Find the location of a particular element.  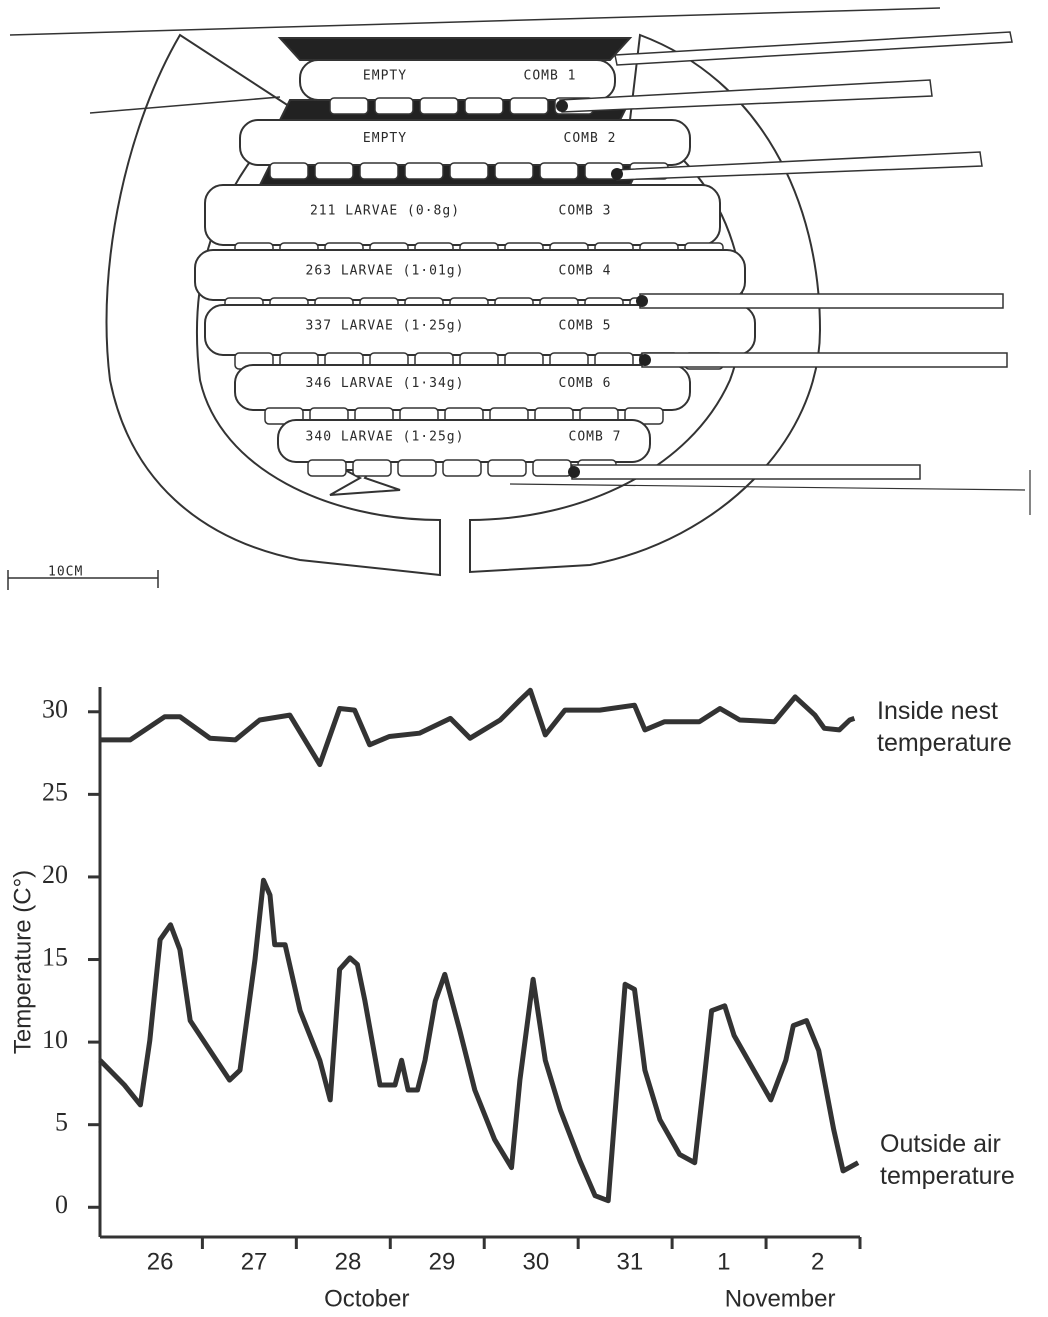

comb-label: COMB 3 is located at coordinates (585, 211).